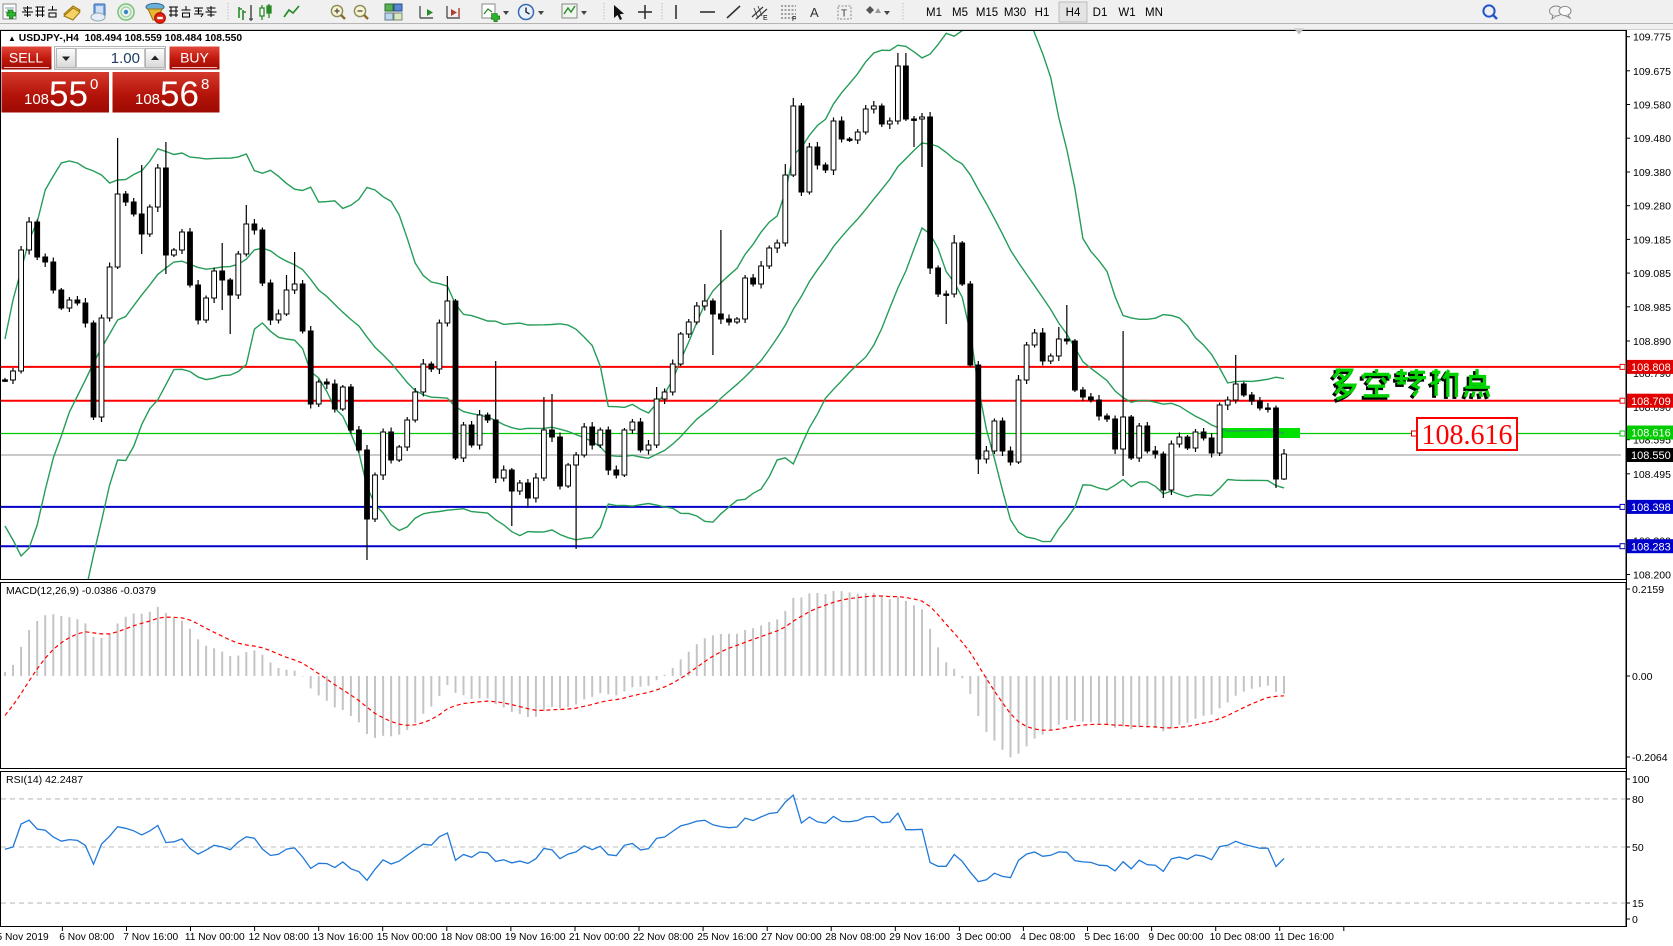 The width and height of the screenshot is (1673, 946). Describe the element at coordinates (68, 94) in the screenshot. I see `svg-text: 55` at that location.